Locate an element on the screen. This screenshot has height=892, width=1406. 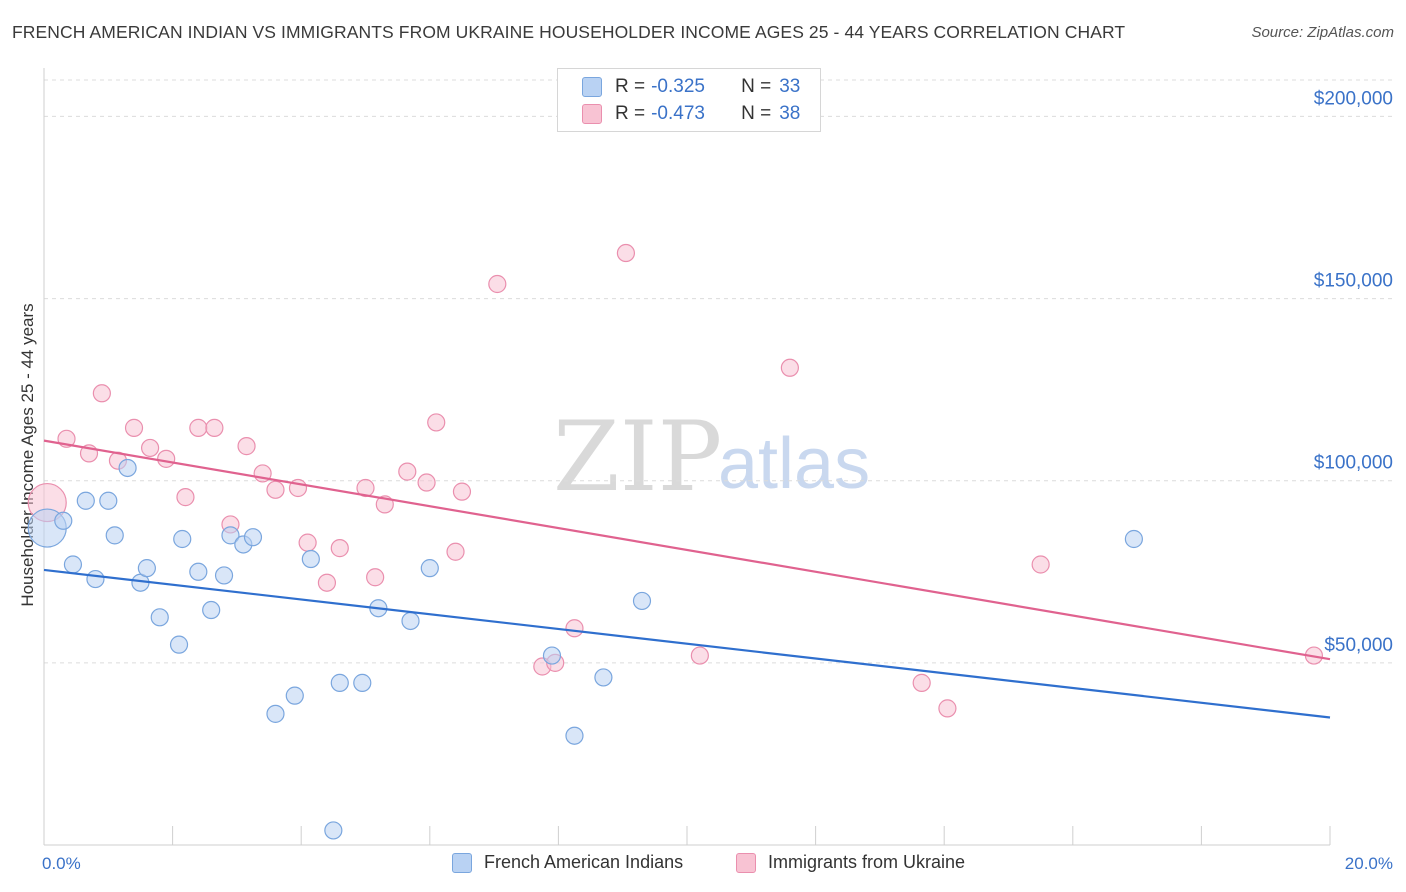
y-tick-labels: $50,000 $100,000 $150,000 $200,000 is located at coordinates (1353, 371).